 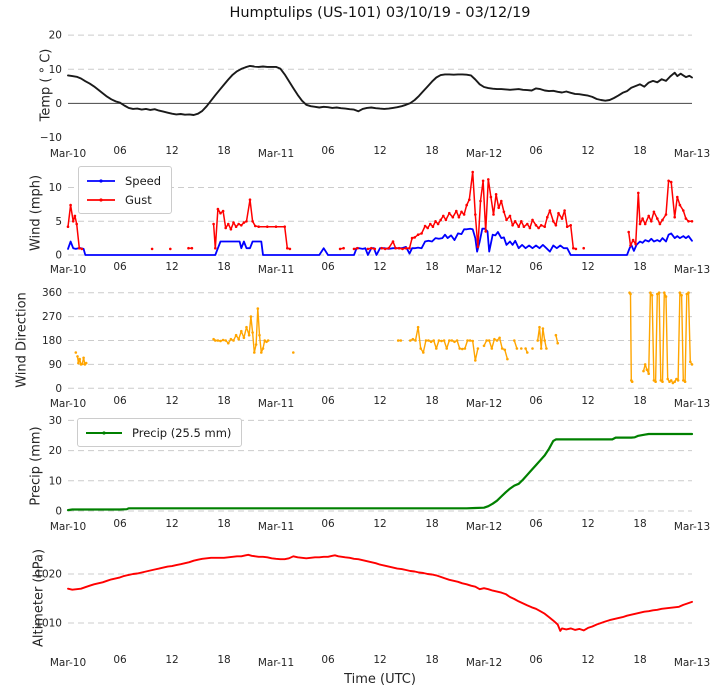 I want to click on y-tick-label: 5, so click(x=58, y=222).